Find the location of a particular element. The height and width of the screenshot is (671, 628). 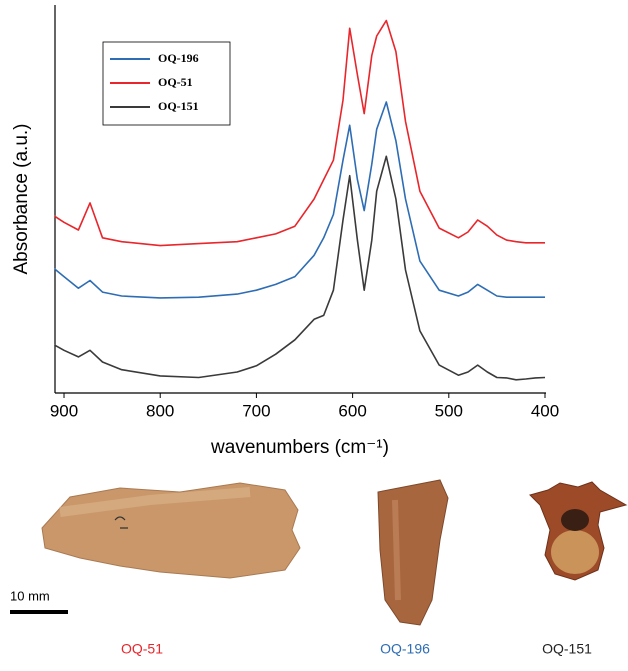

scale-bar-label: 10 mm is located at coordinates (30, 595).